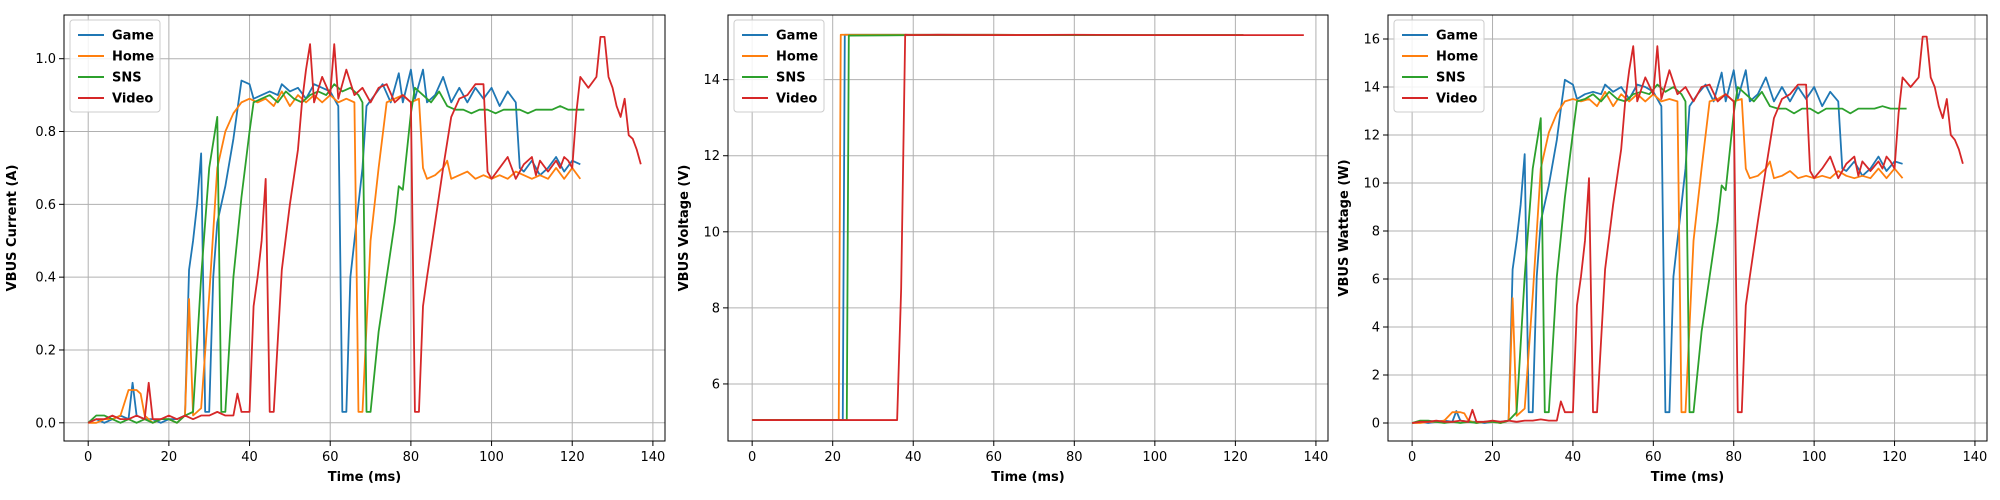 This screenshot has width=2000, height=500. I want to click on y-tick-label: 16, so click(1371, 40).